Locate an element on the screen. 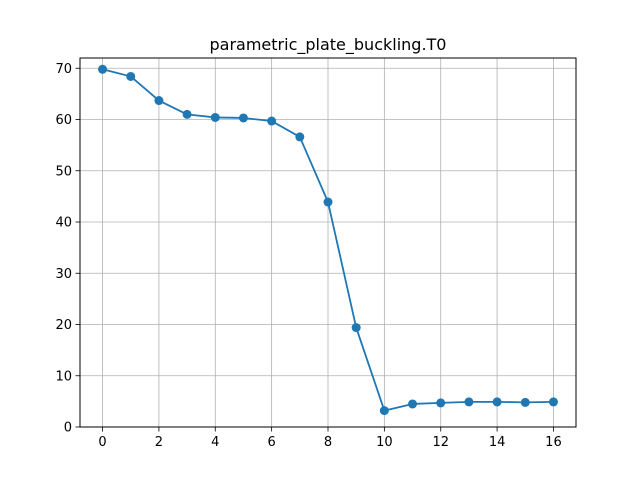  y-tick-label: 20 is located at coordinates (63, 325).